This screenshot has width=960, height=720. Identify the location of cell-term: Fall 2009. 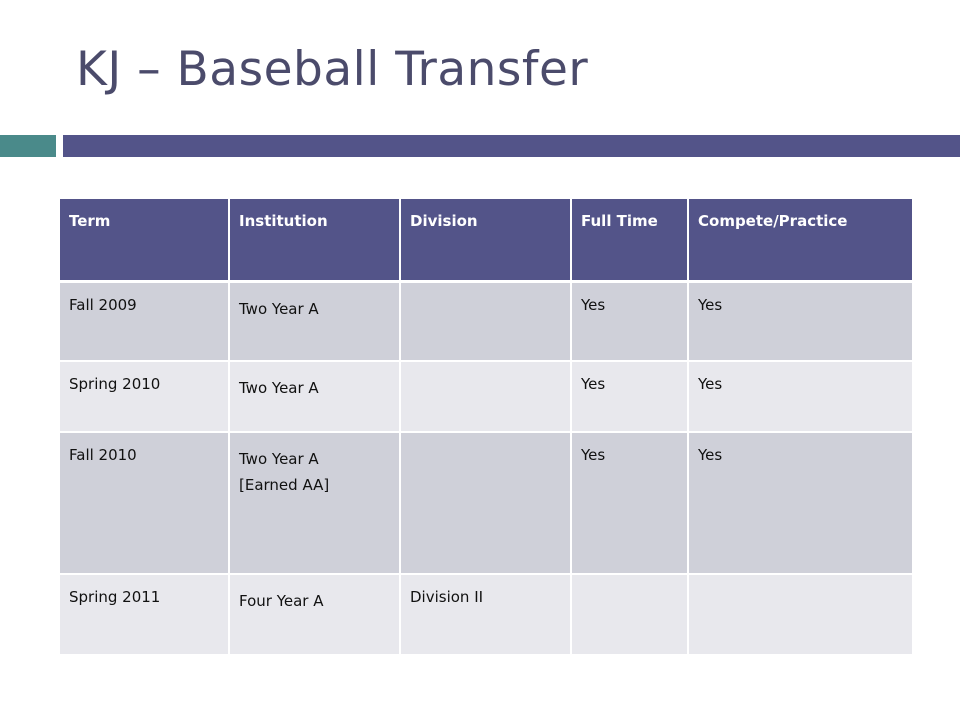
(144, 321).